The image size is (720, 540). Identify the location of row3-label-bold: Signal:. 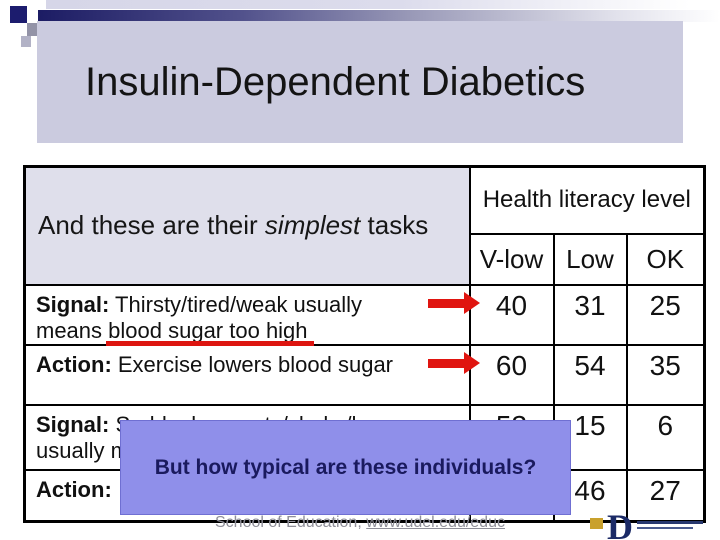
(73, 424).